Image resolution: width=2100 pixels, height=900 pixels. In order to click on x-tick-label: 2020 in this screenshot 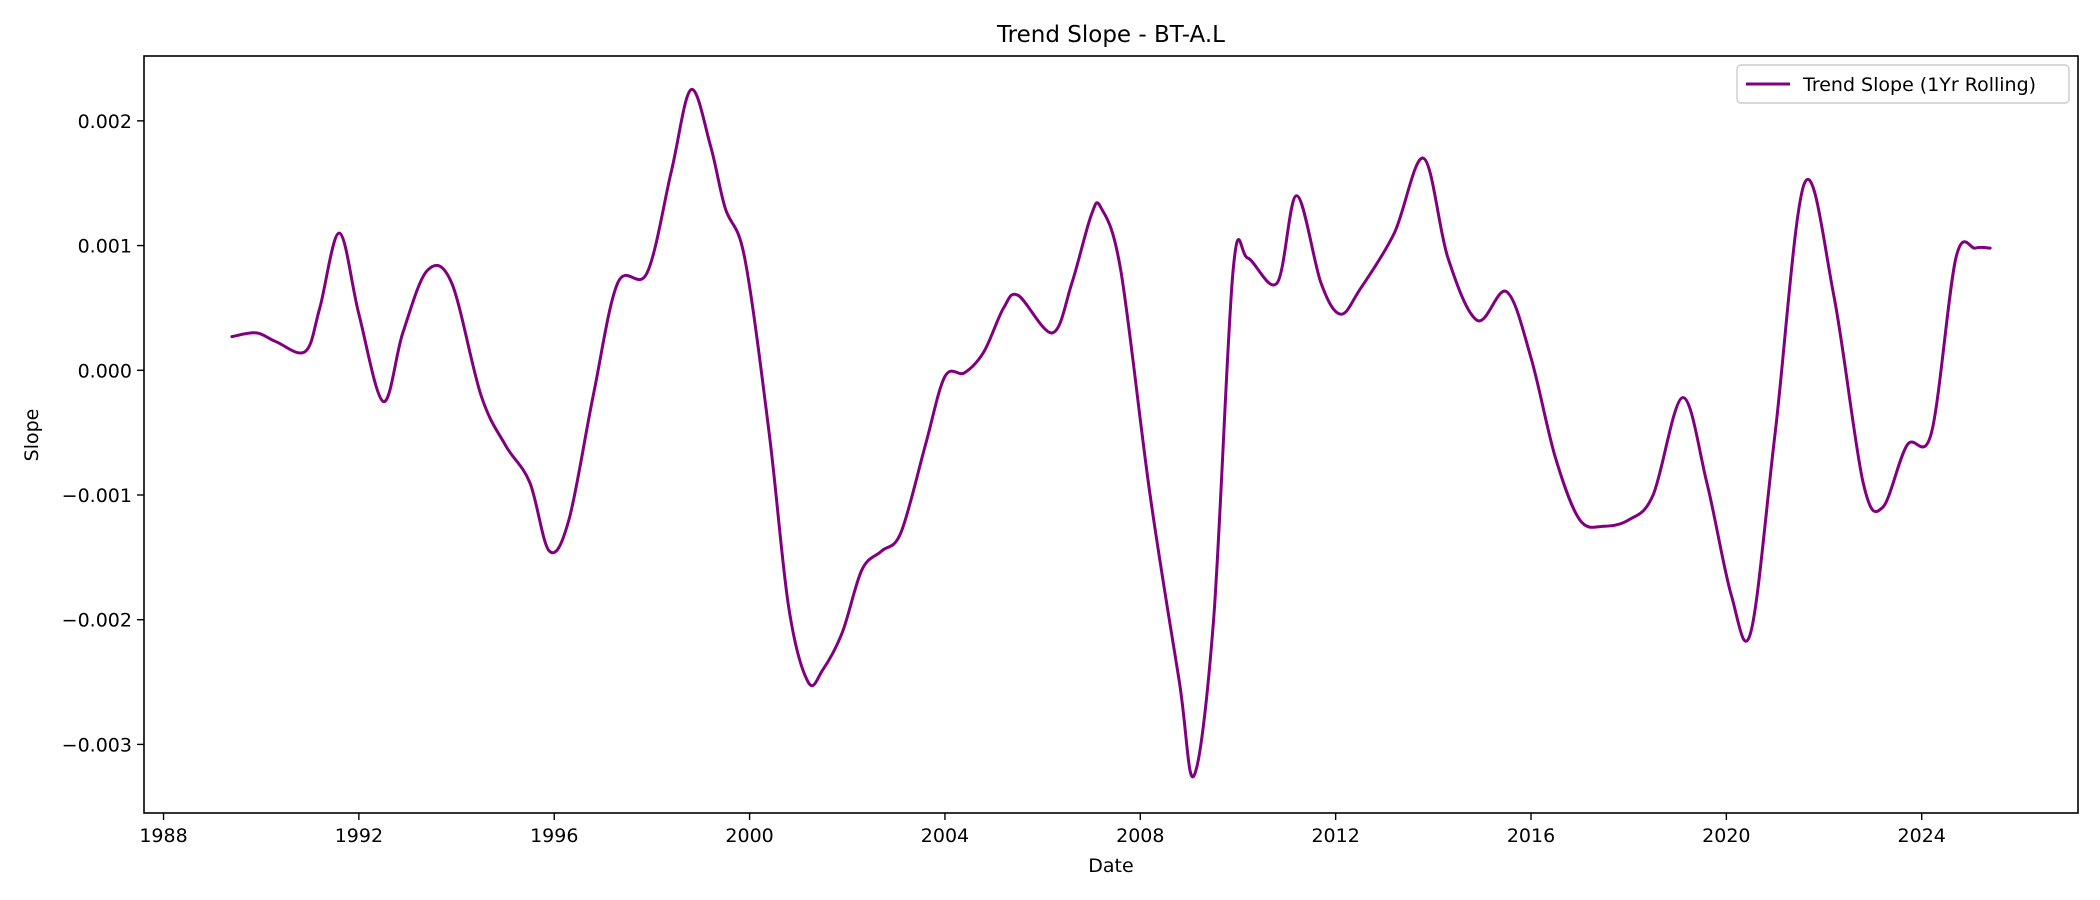, I will do `click(1726, 836)`.